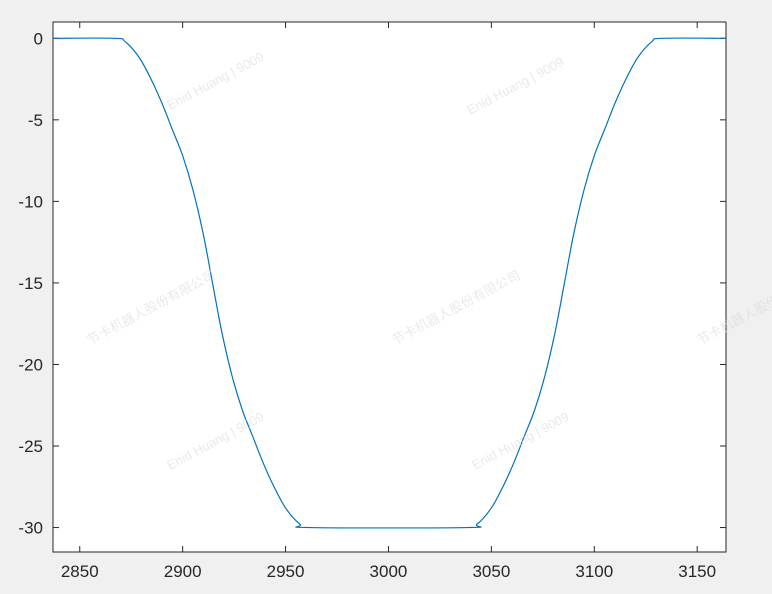 The height and width of the screenshot is (594, 772). Describe the element at coordinates (38, 38) in the screenshot. I see `y-tick-label: 0` at that location.